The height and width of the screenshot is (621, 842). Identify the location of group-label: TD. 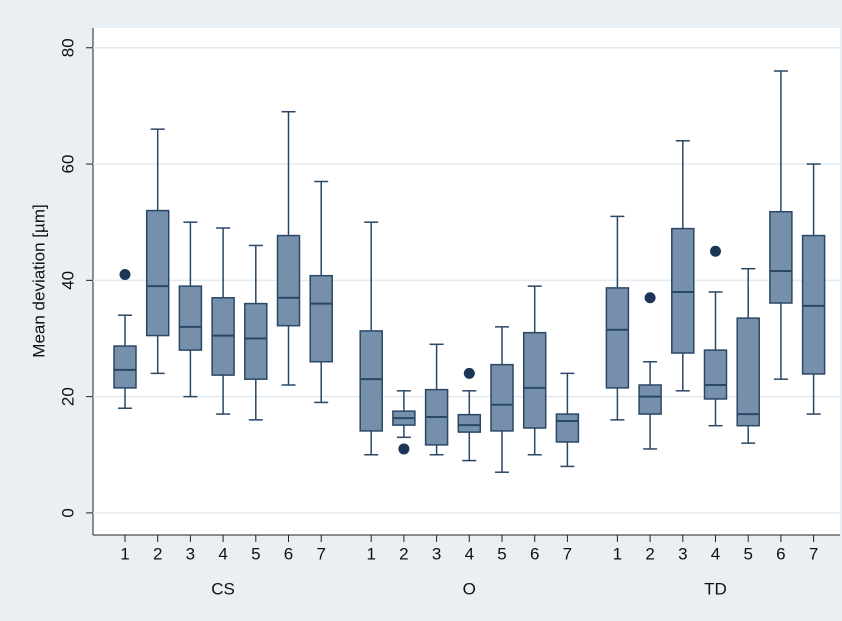
(715, 588).